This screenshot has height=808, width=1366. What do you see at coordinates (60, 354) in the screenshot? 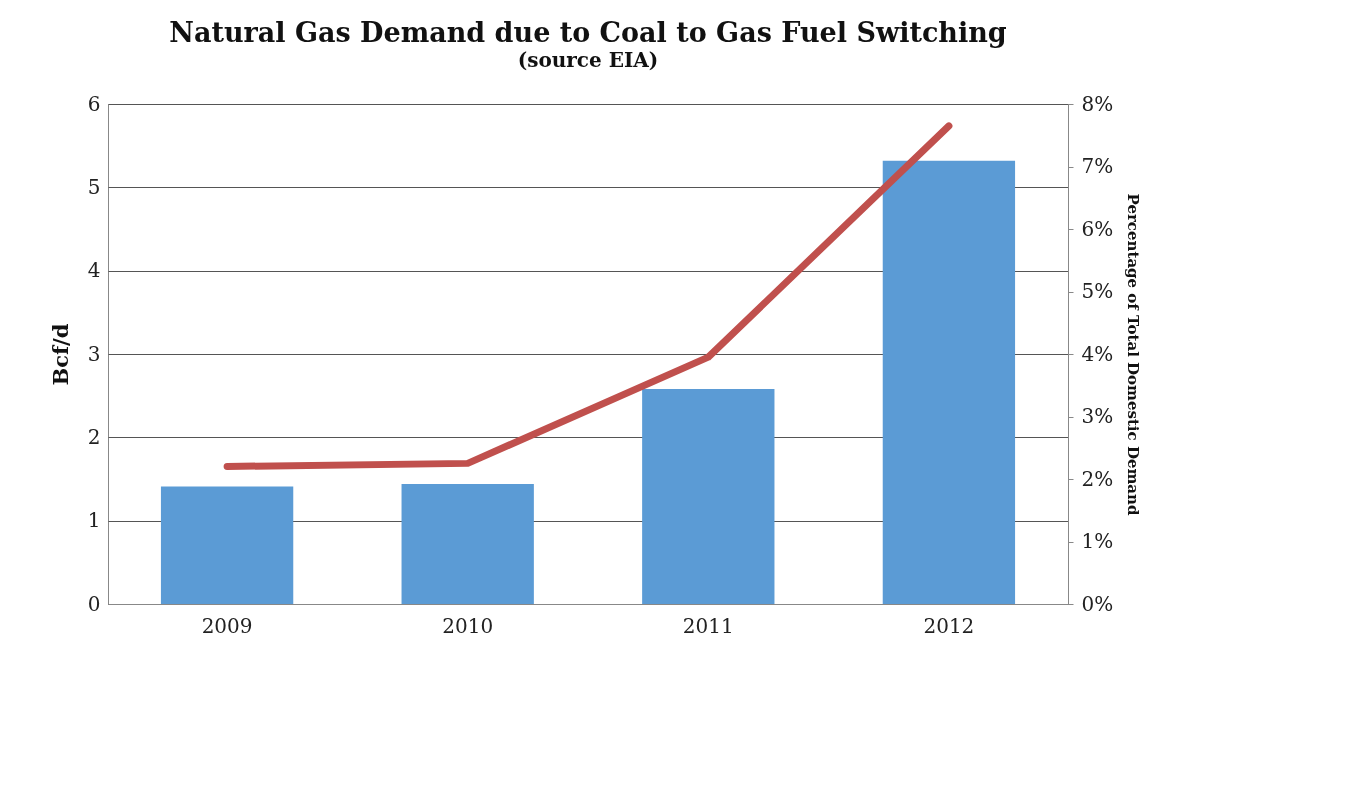
I see `y-axis-title: Bcf/d` at bounding box center [60, 354].